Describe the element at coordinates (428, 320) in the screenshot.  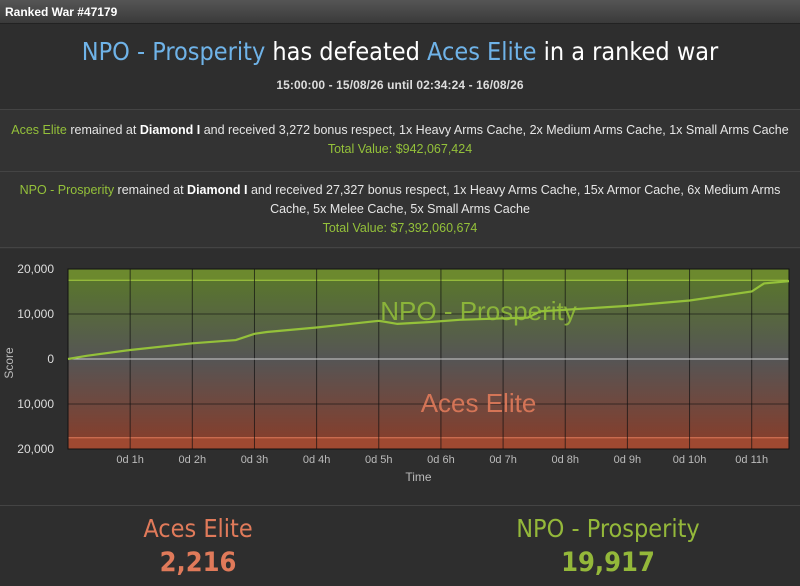
I see `score-line` at that location.